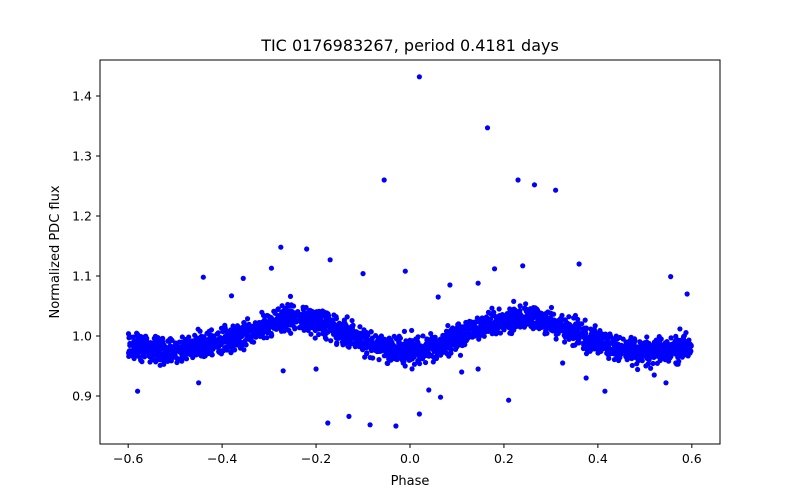 This screenshot has height=500, width=800. Describe the element at coordinates (86, 246) in the screenshot. I see `y-axis: 0.9 1.0 1.1 1.2 1.3 1.4` at that location.